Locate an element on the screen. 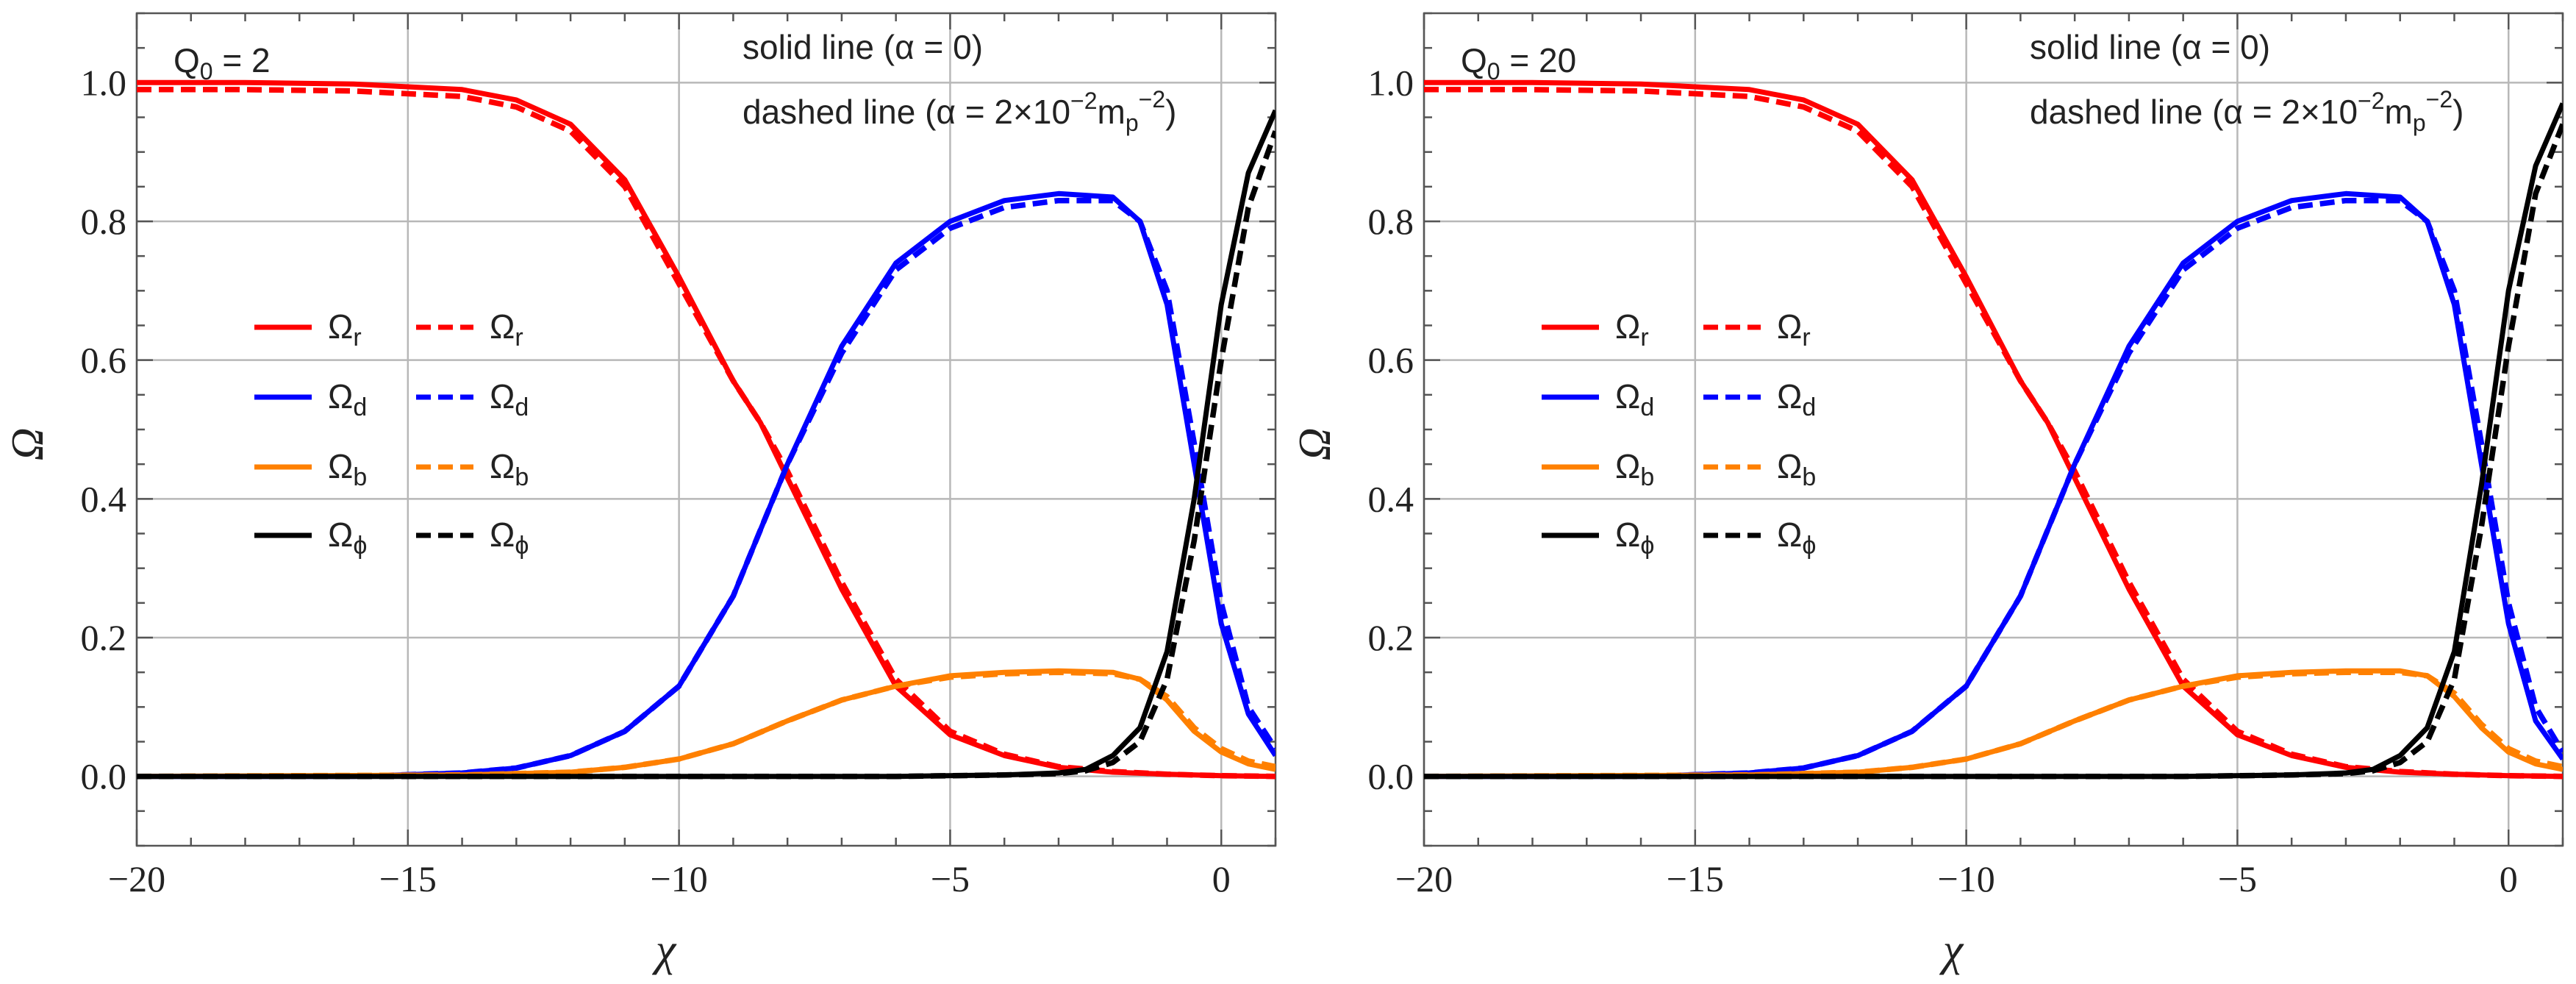  annotation-dashed-m: m is located at coordinates (2399, 112).